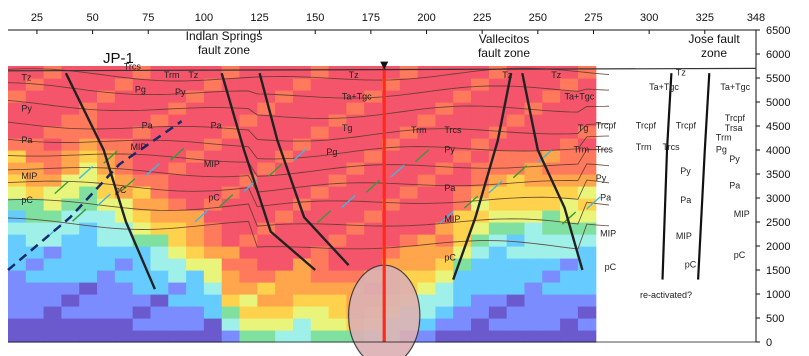  Describe the element at coordinates (556, 75) in the screenshot. I see `unit-label: Tz` at that location.